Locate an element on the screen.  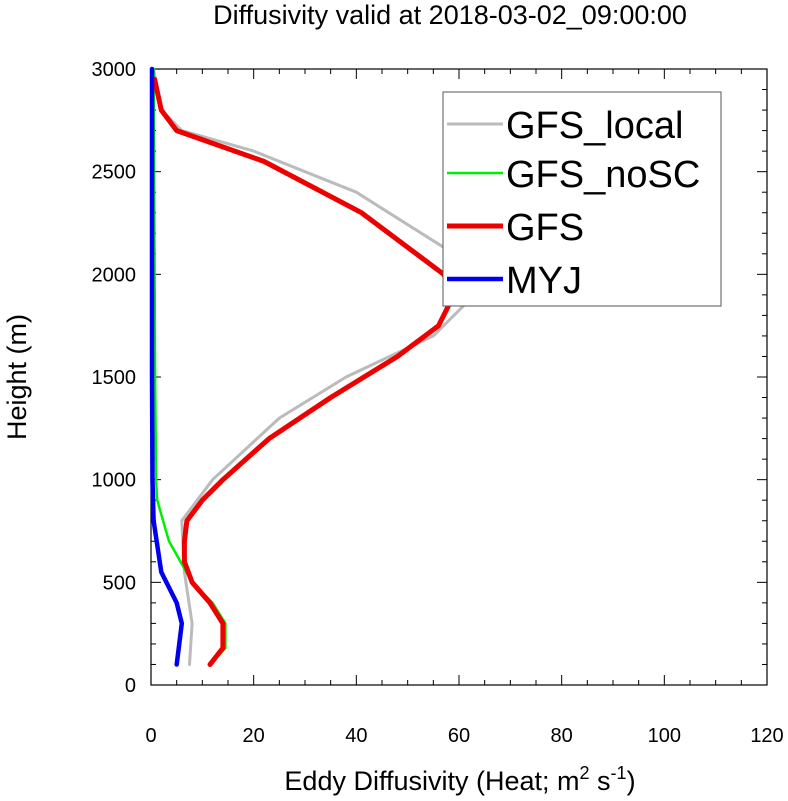
x-tick-label: 120 is located at coordinates (766, 736).